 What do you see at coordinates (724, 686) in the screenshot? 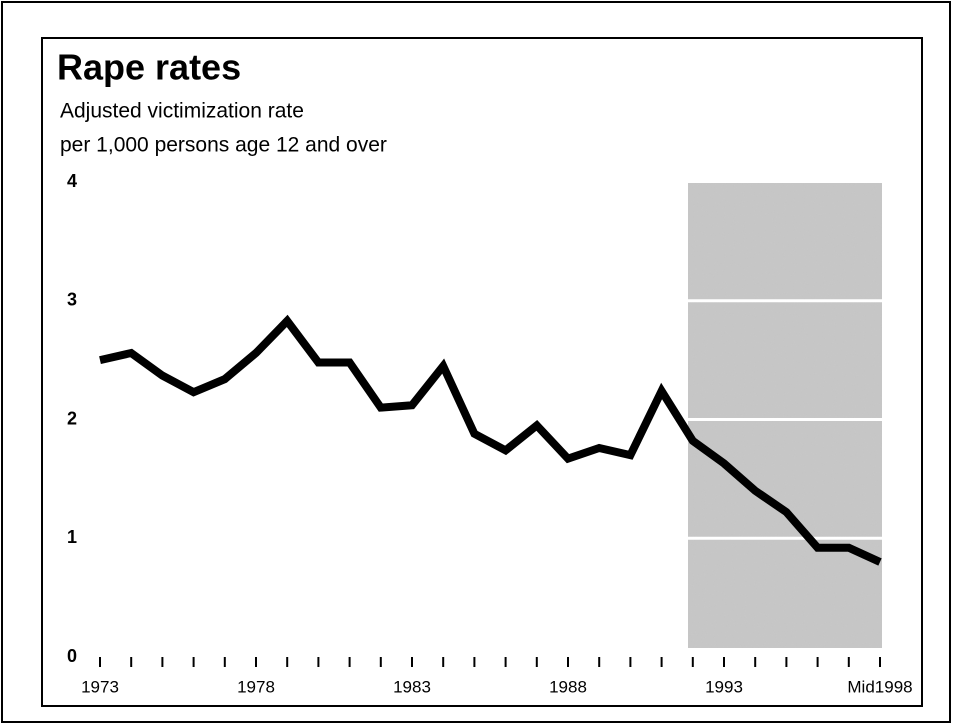
I see `x-tick-label: 1993` at bounding box center [724, 686].